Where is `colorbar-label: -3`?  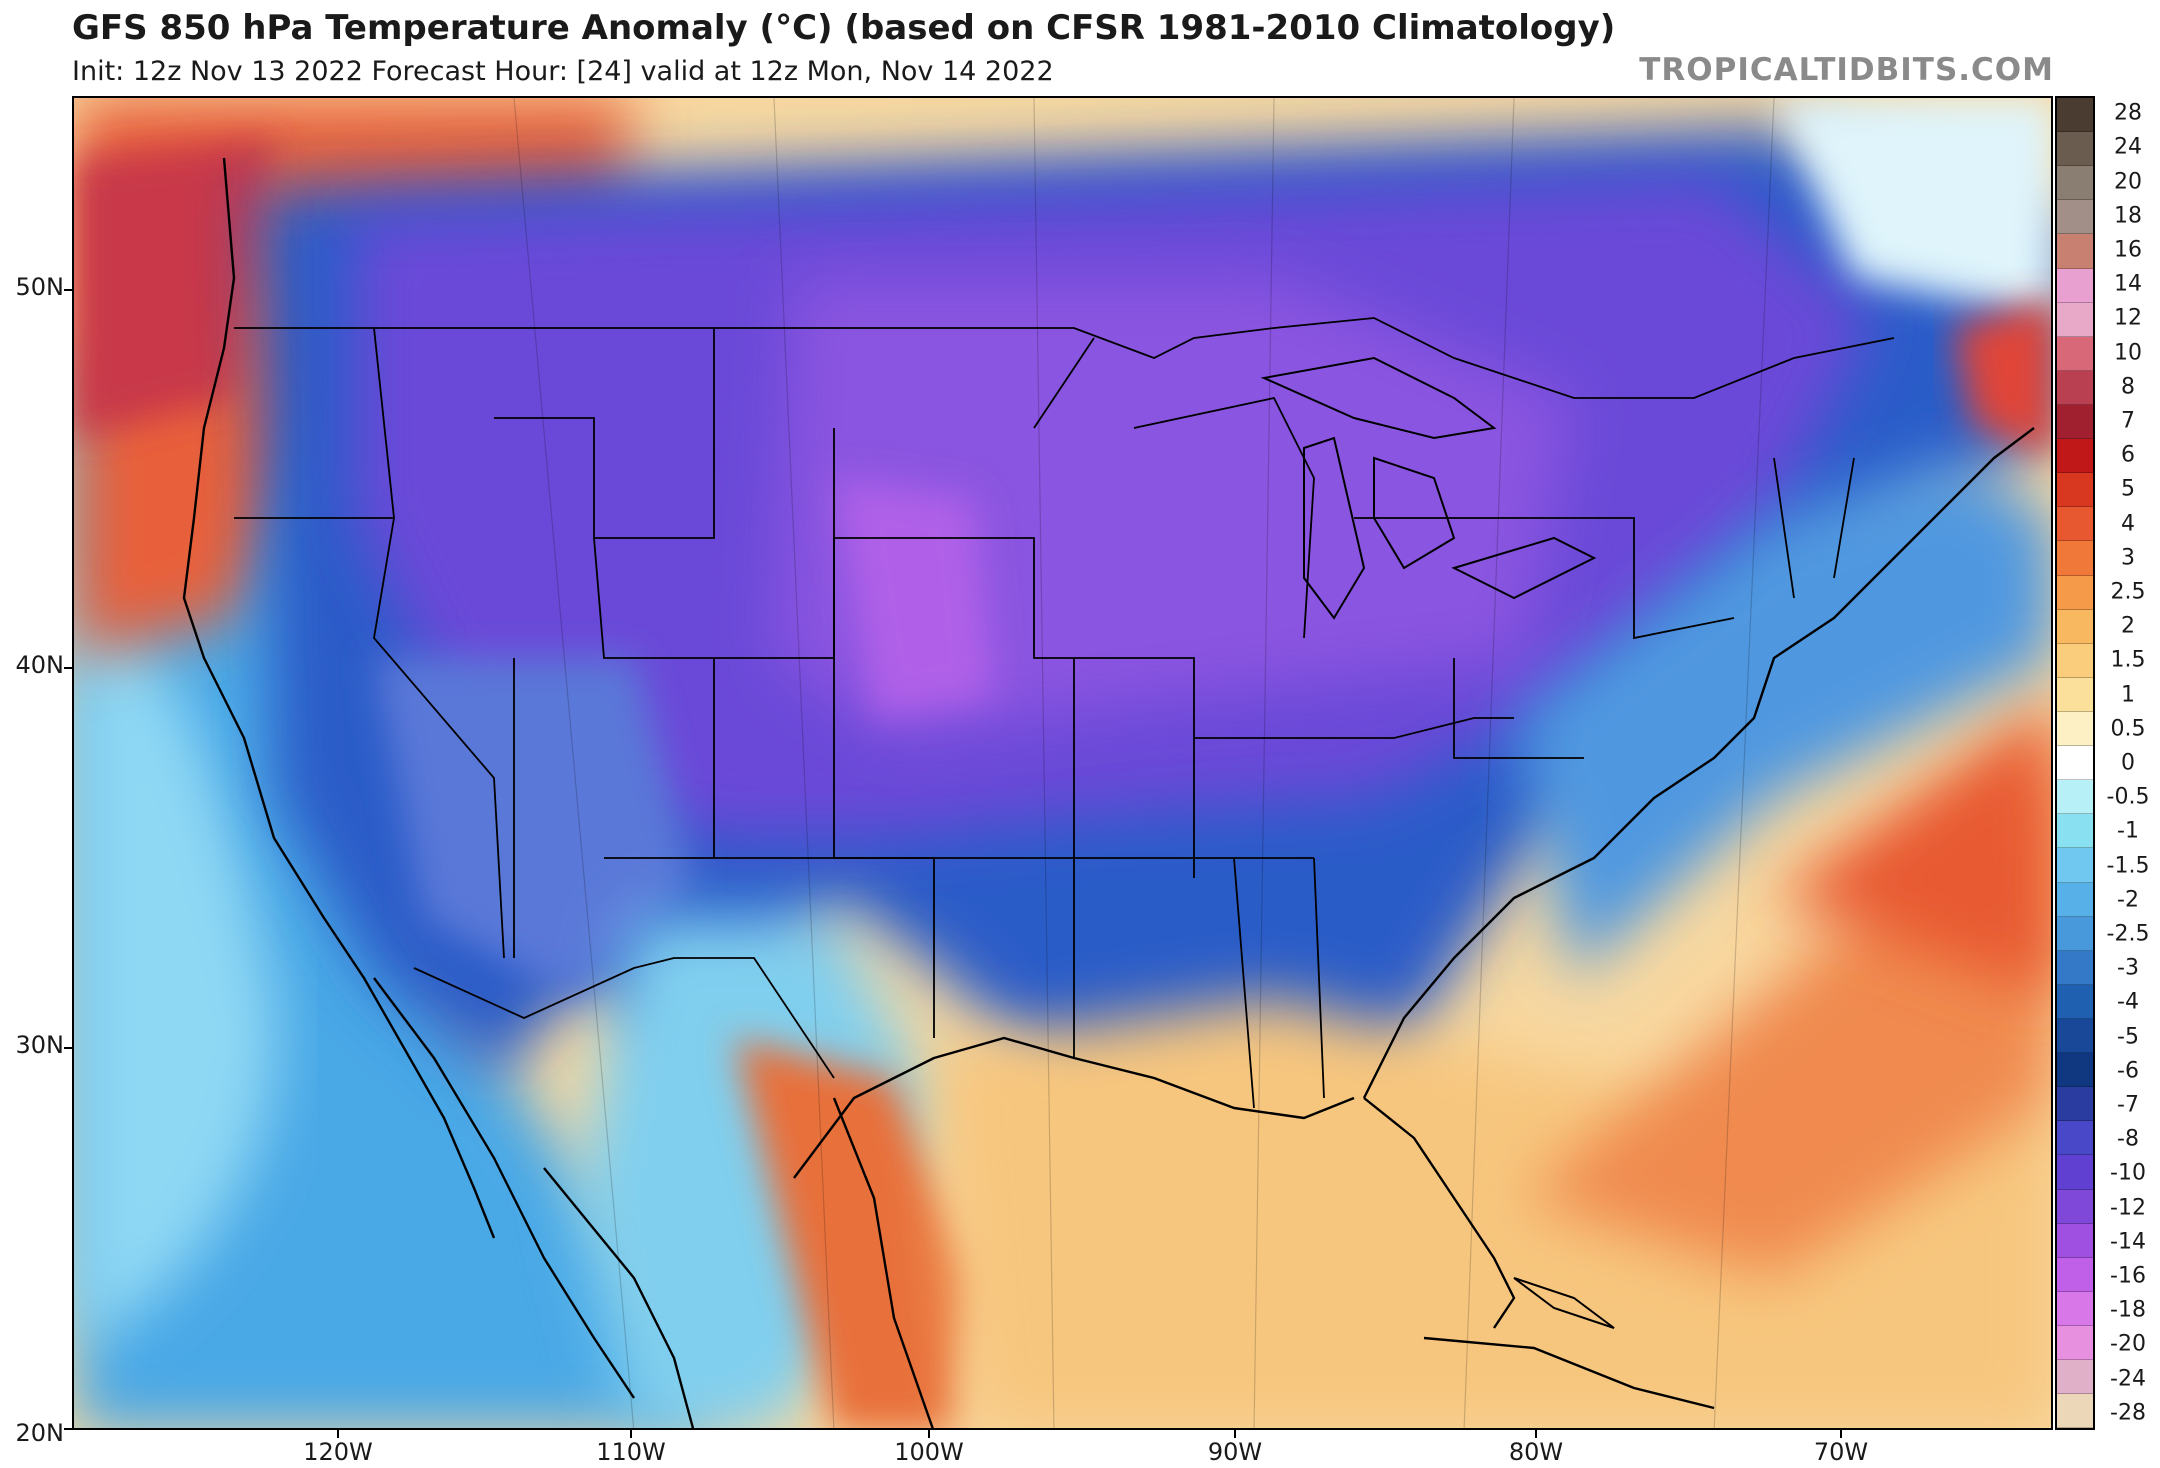
colorbar-label: -3 is located at coordinates (2128, 968).